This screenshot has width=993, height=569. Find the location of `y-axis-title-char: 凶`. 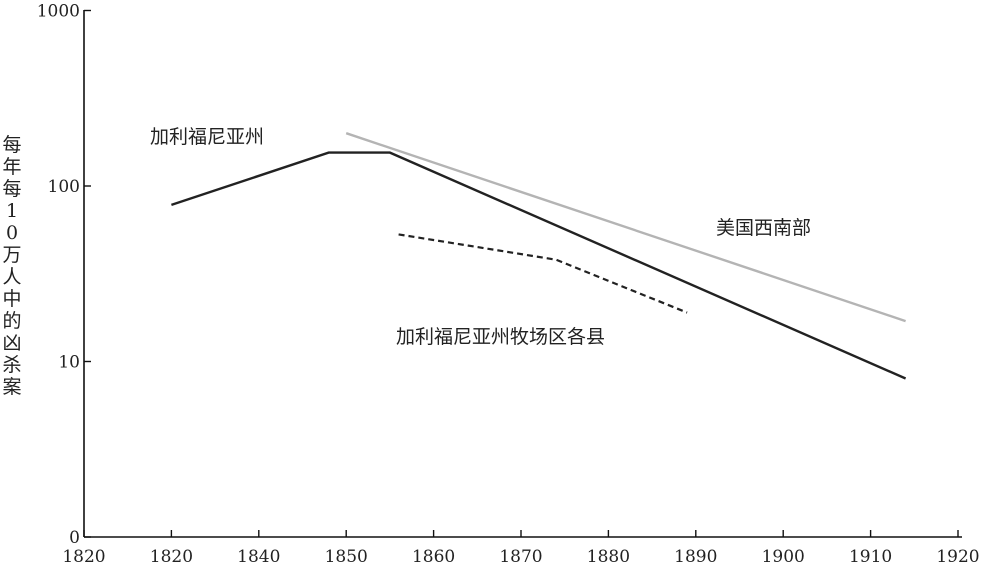

y-axis-title-char: 凶 is located at coordinates (11, 343).